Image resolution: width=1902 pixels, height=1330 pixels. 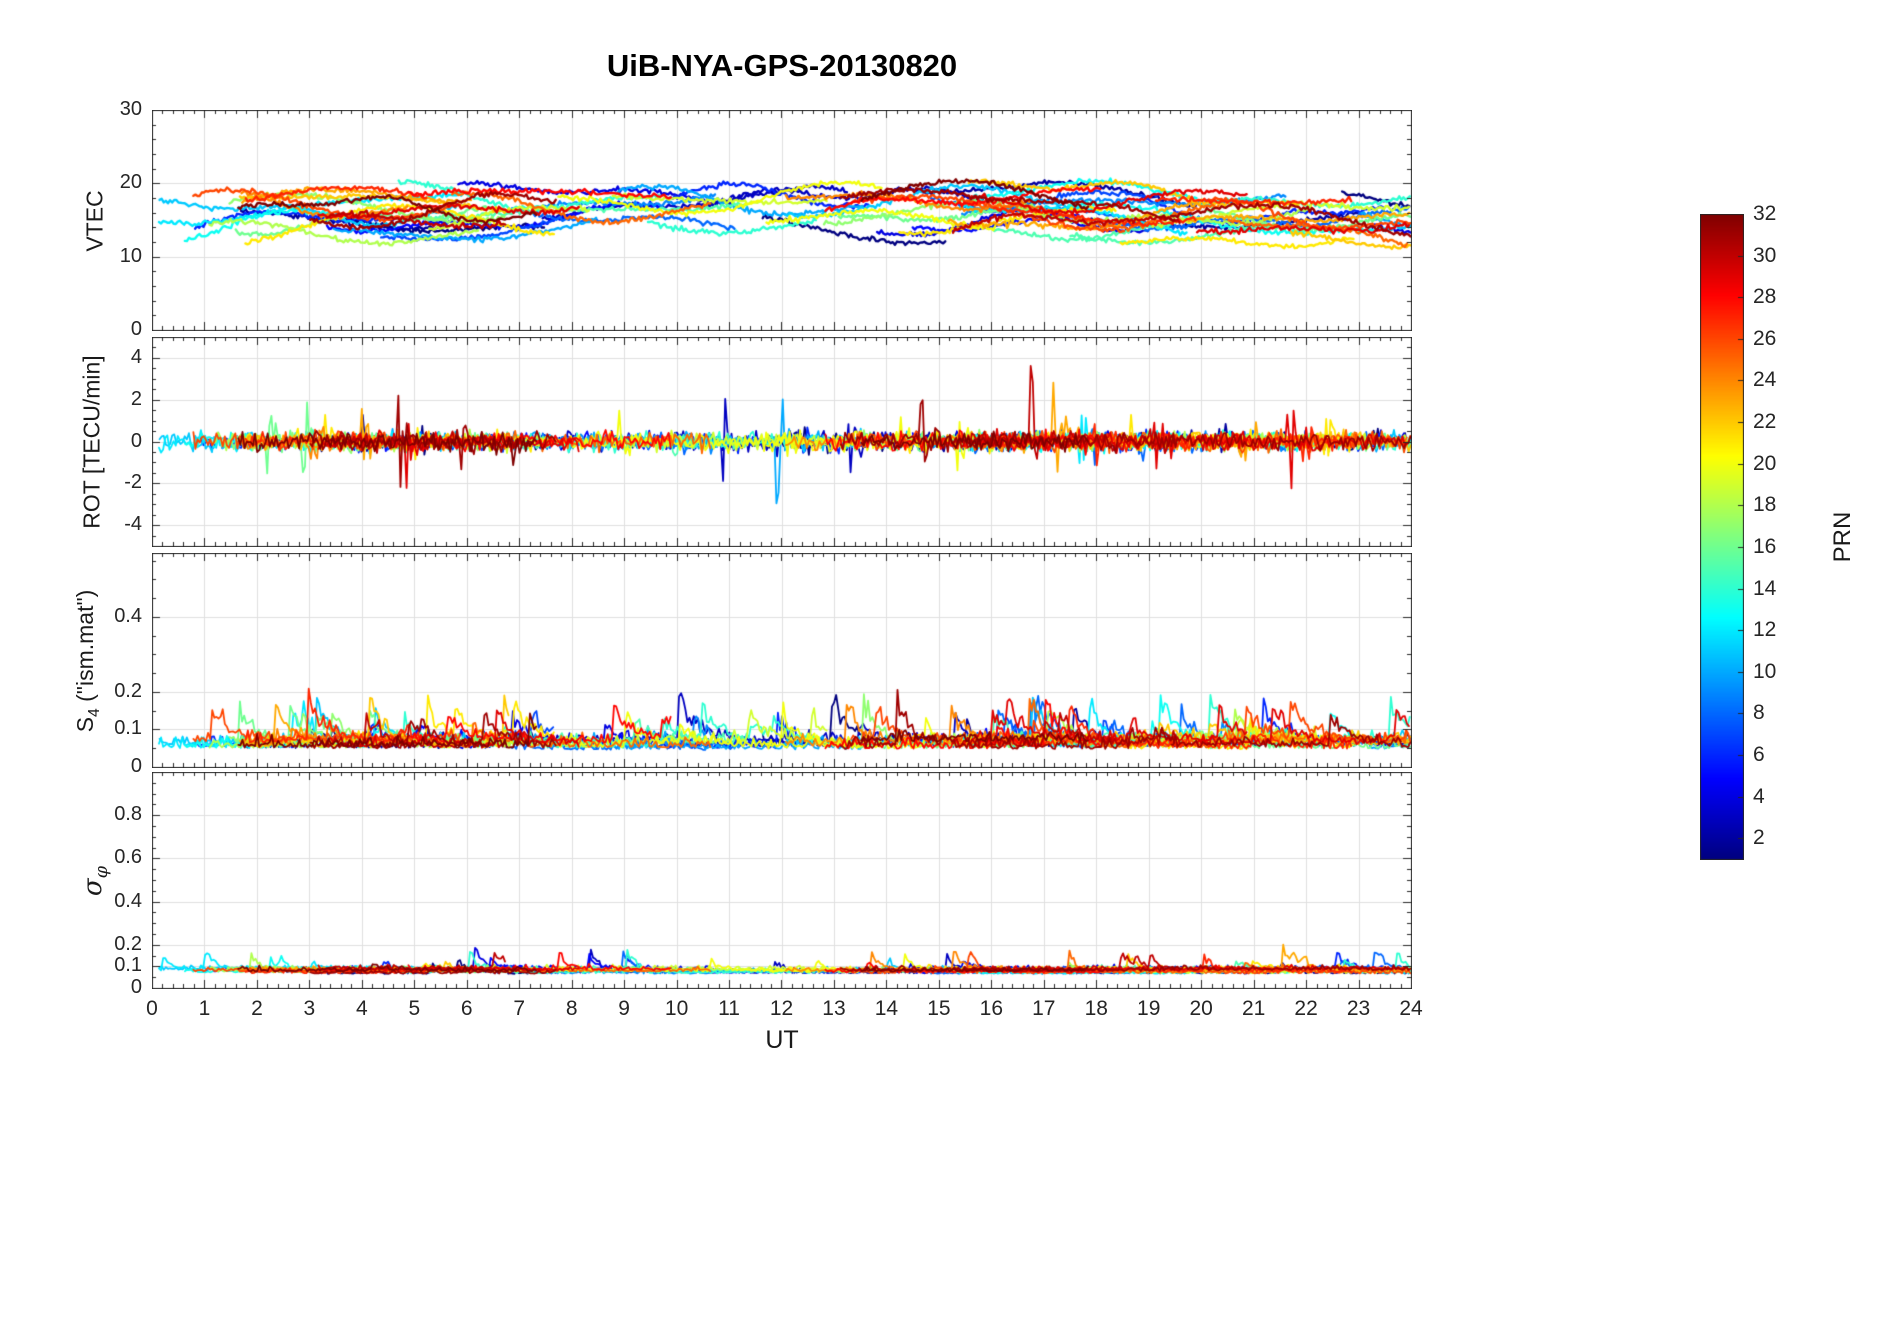 I want to click on colorbar-tick-label: 26, so click(x=1765, y=338).